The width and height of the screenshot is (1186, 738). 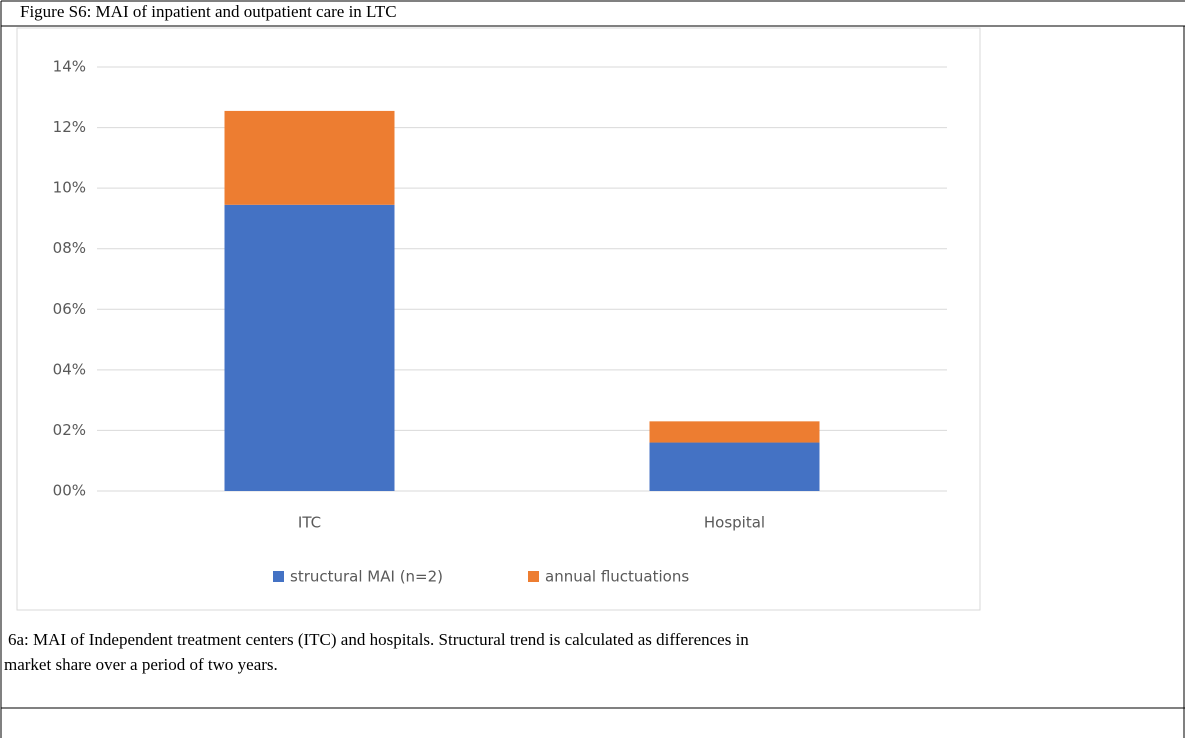 What do you see at coordinates (69, 67) in the screenshot?
I see `y-tick-label: 14%` at bounding box center [69, 67].